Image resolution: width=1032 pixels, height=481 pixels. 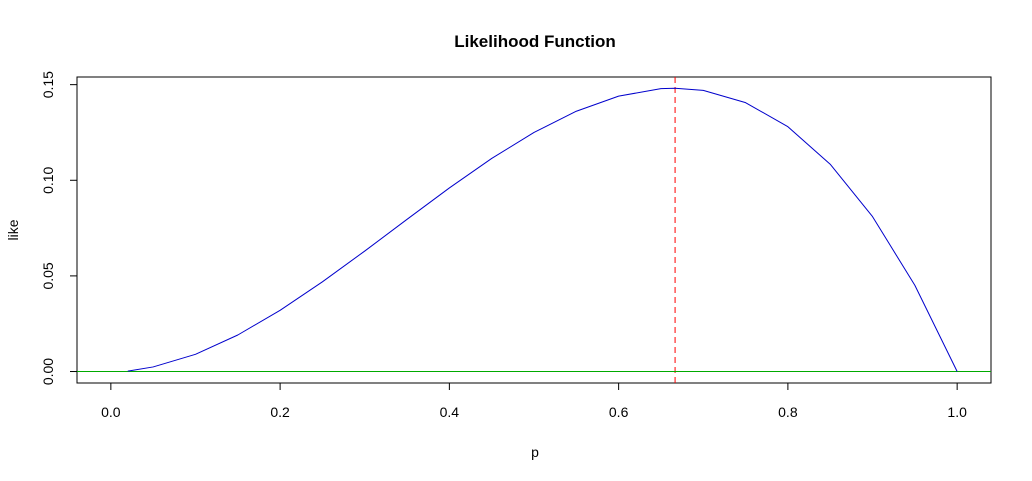 What do you see at coordinates (280, 412) in the screenshot?
I see `x-tick-label: 0.2` at bounding box center [280, 412].